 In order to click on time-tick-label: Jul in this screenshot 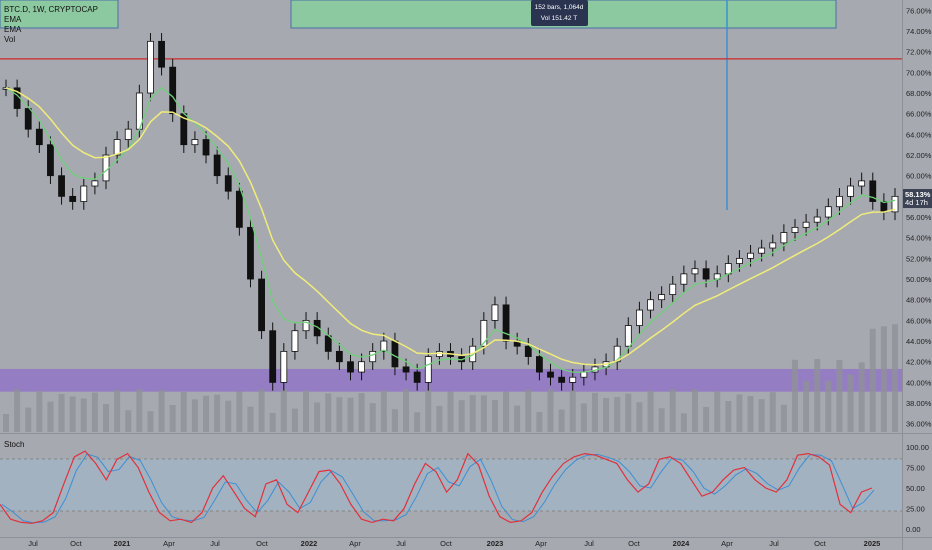, I will do `click(589, 543)`.